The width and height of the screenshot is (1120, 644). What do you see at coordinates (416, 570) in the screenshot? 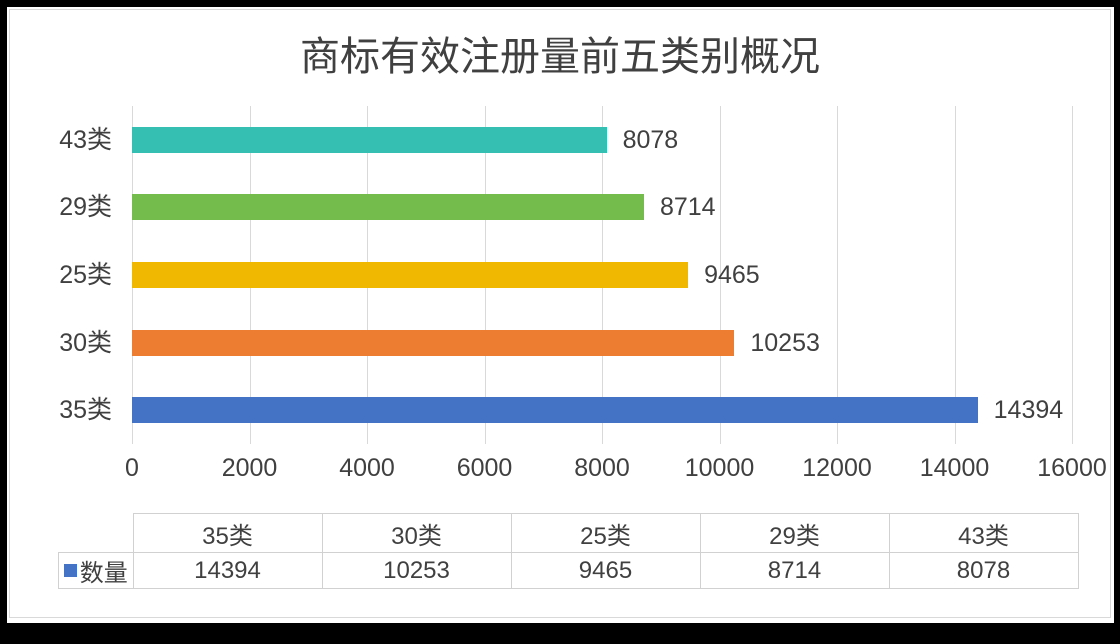
I see `table-value-cell: 10253` at bounding box center [416, 570].